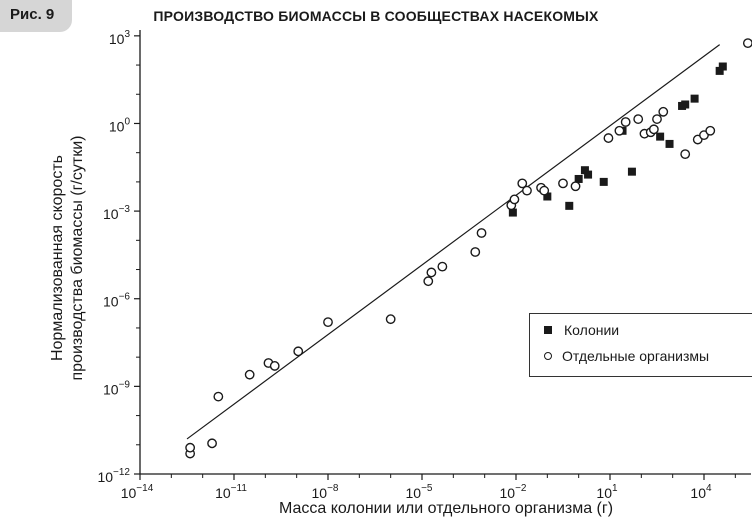 The image size is (752, 530). Describe the element at coordinates (116, 388) in the screenshot. I see `y-tick-label: 10⁻⁹` at that location.